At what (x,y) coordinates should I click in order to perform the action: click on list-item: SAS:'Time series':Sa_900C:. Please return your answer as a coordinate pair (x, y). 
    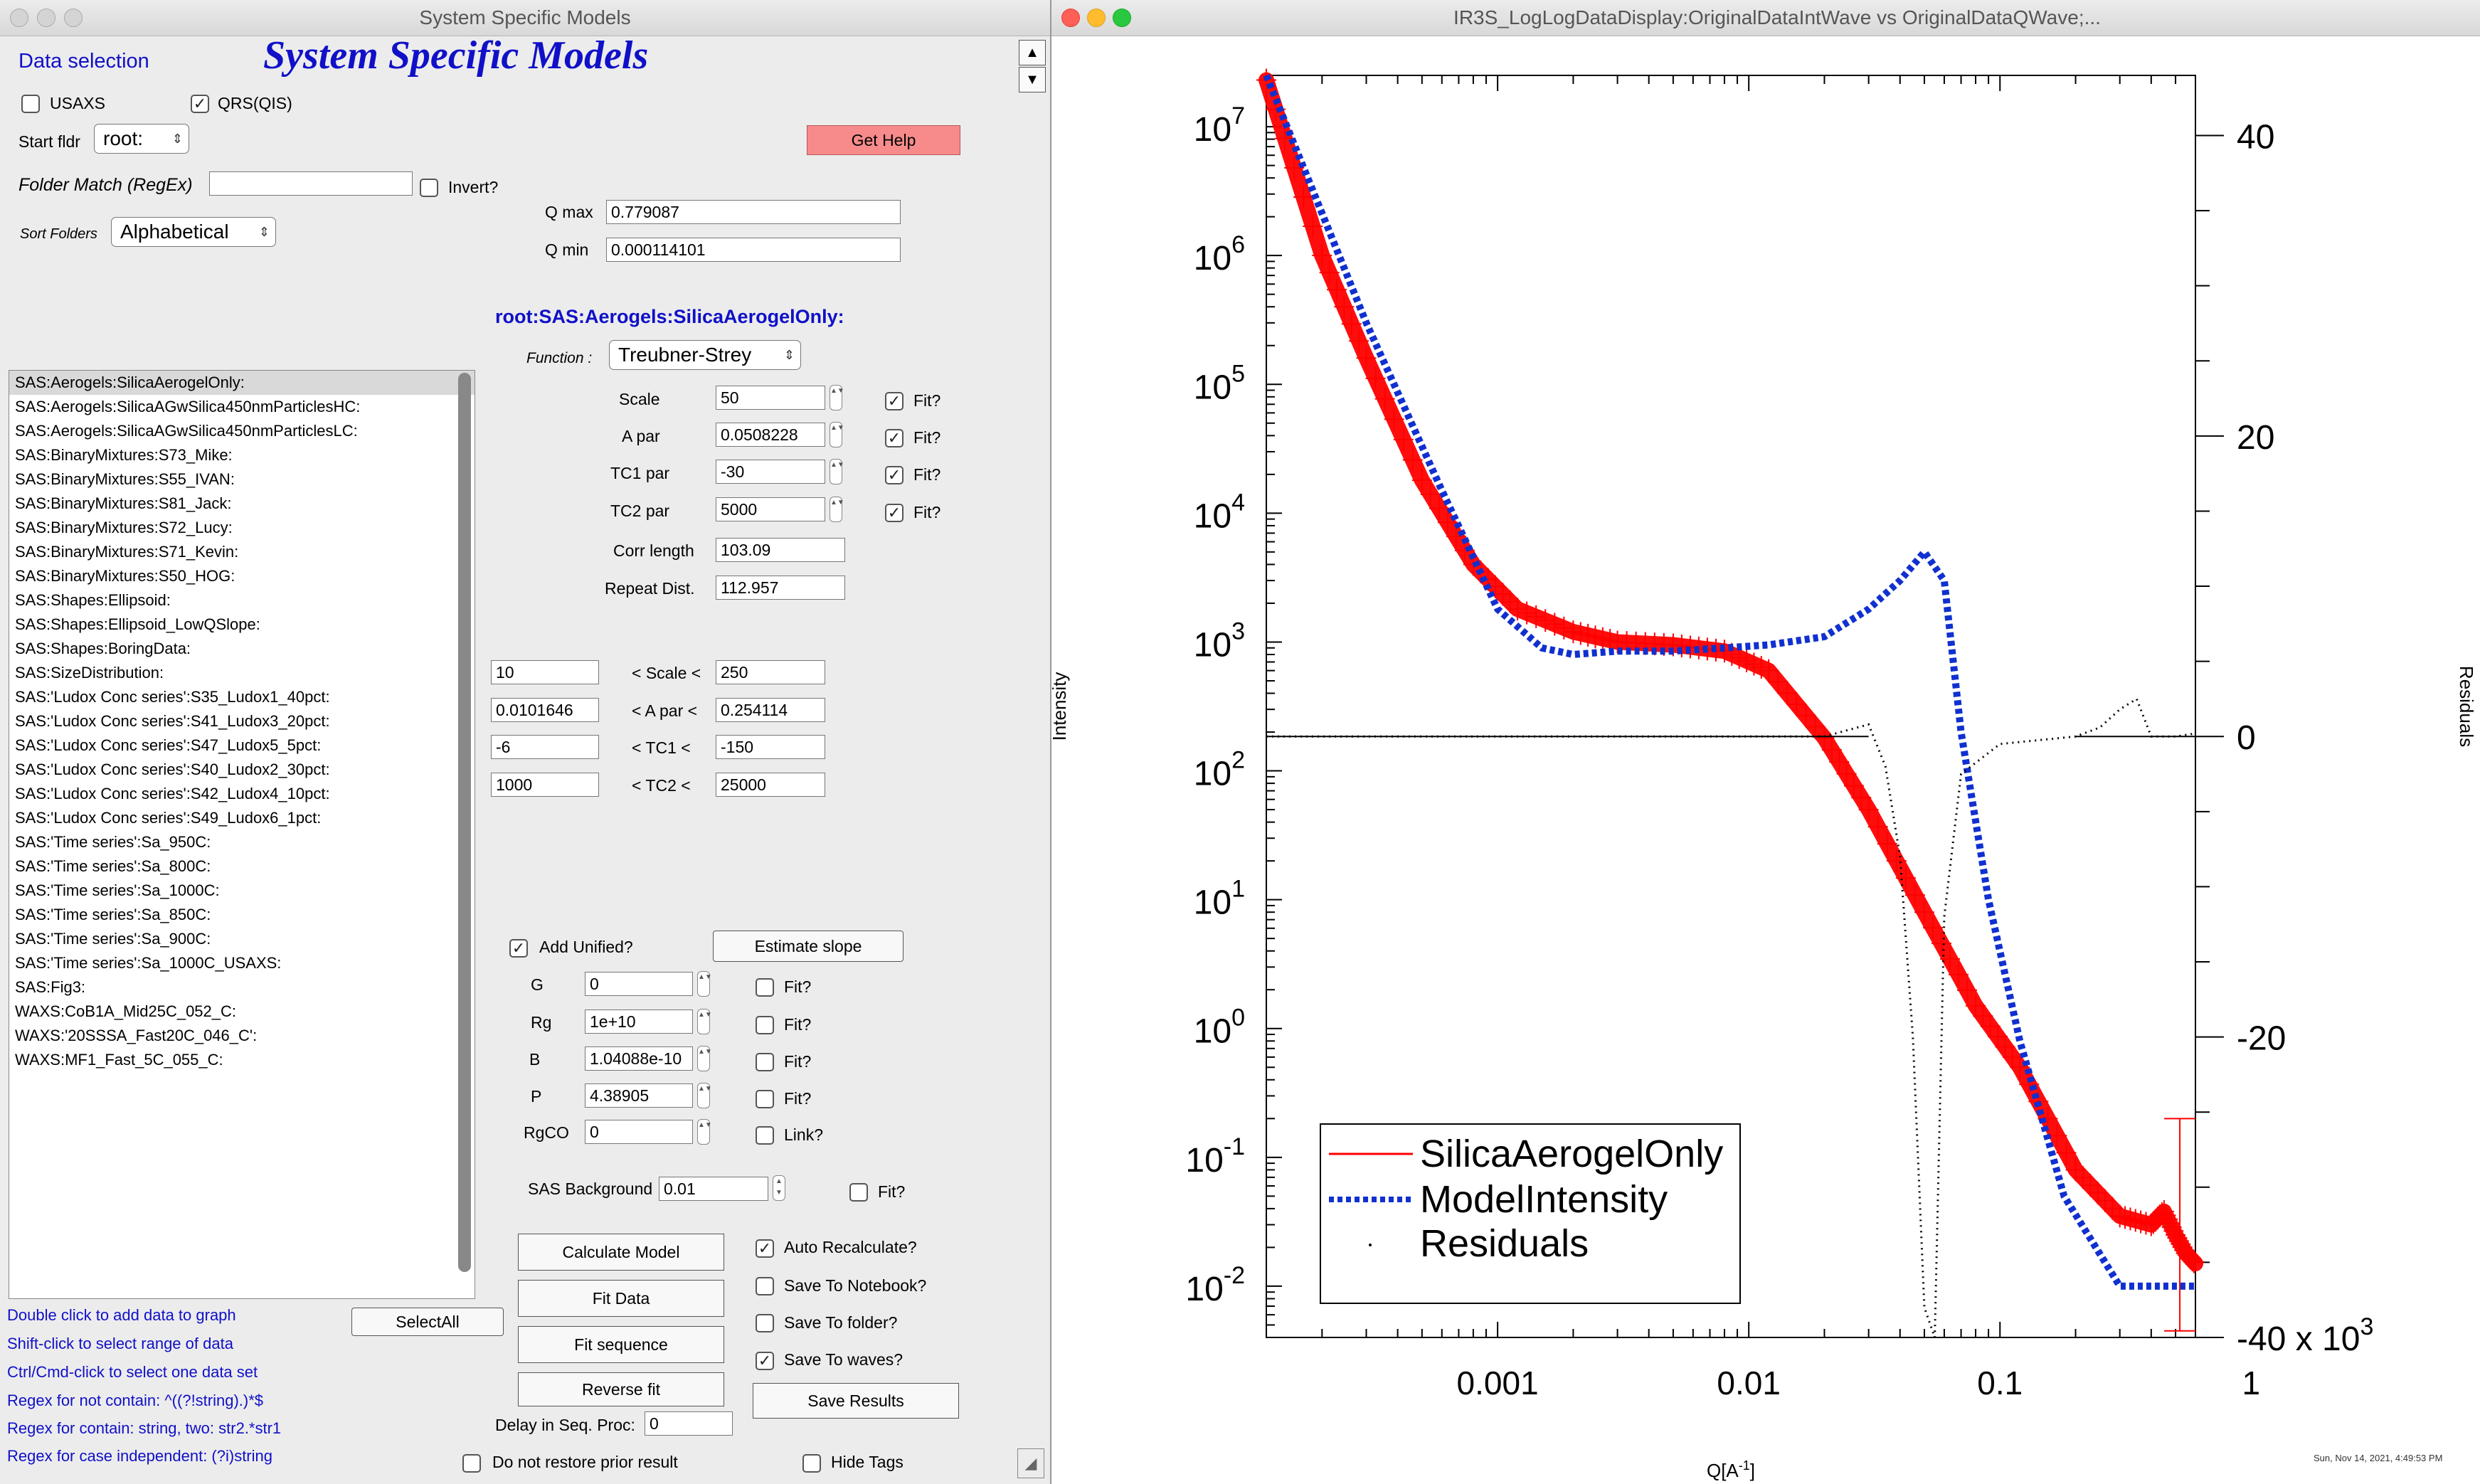
    Looking at the image, I should click on (113, 939).